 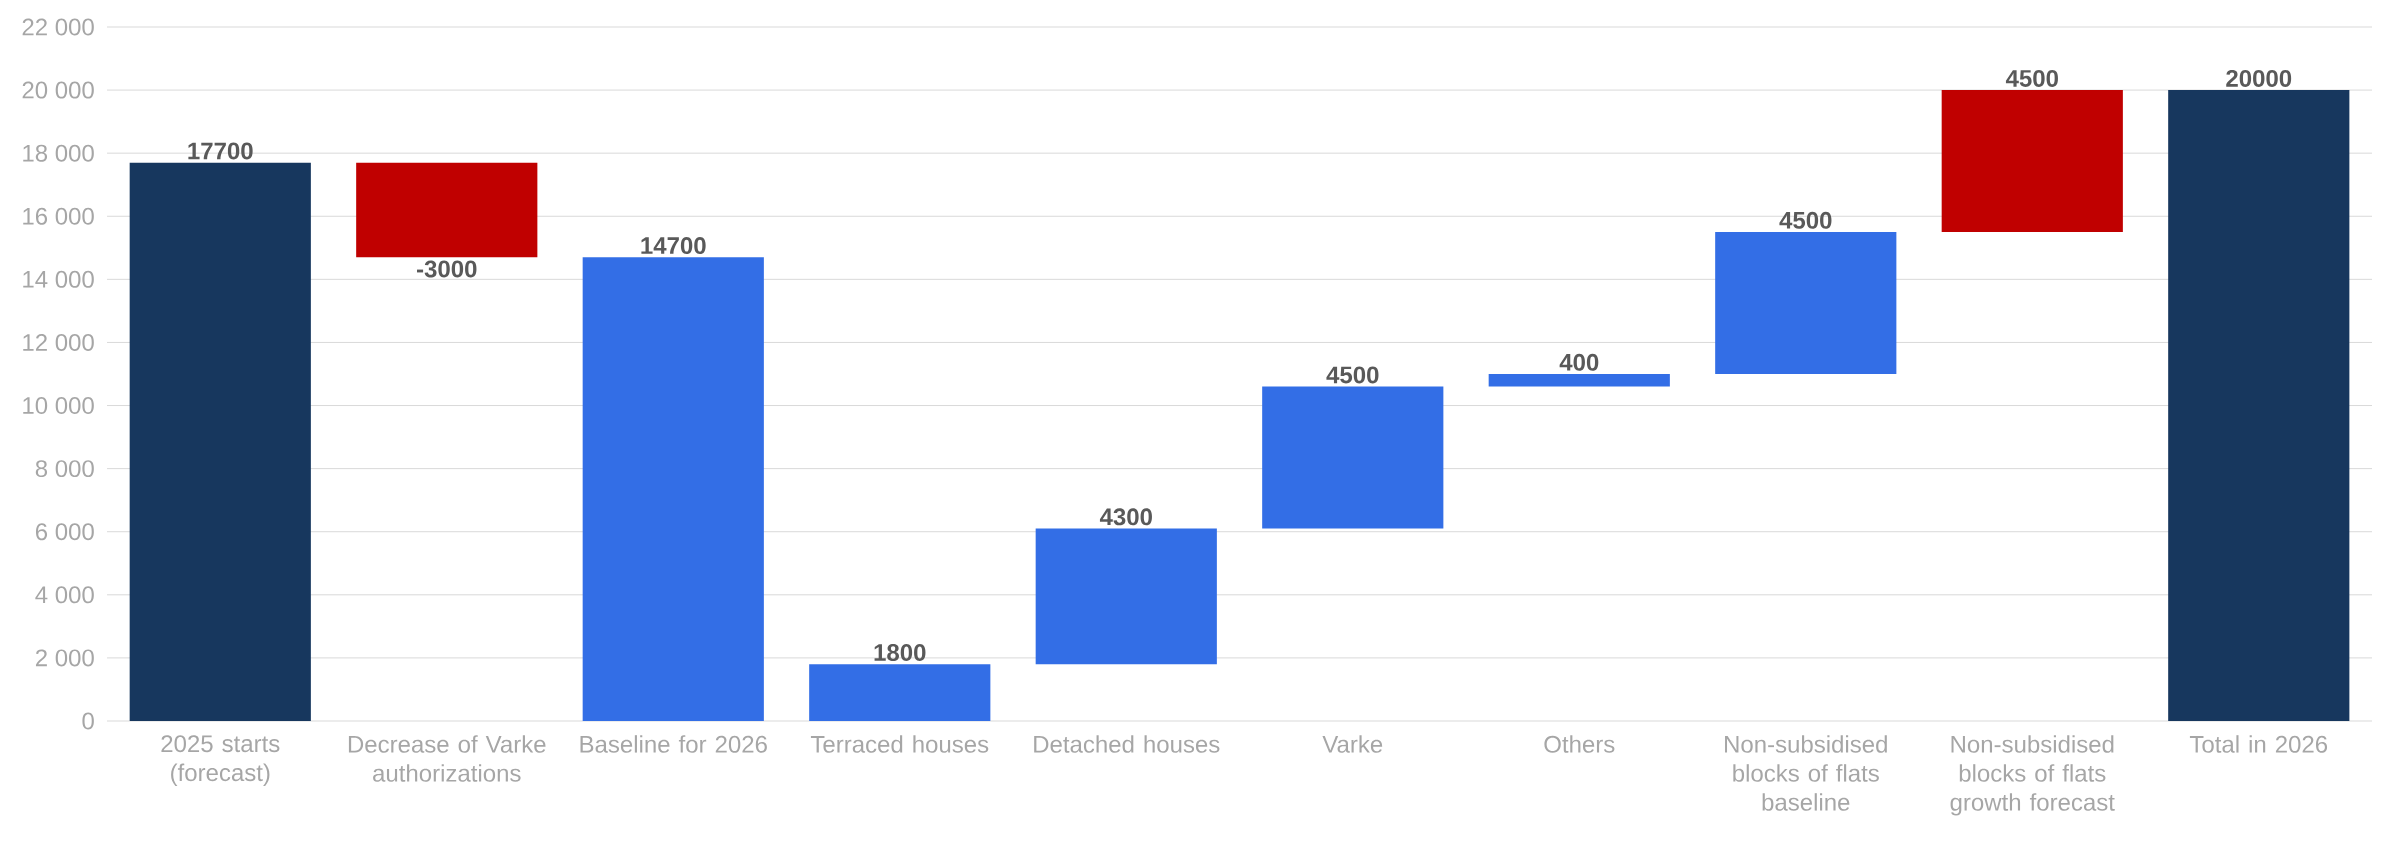 I want to click on x-tick-label: Others, so click(x=1579, y=744).